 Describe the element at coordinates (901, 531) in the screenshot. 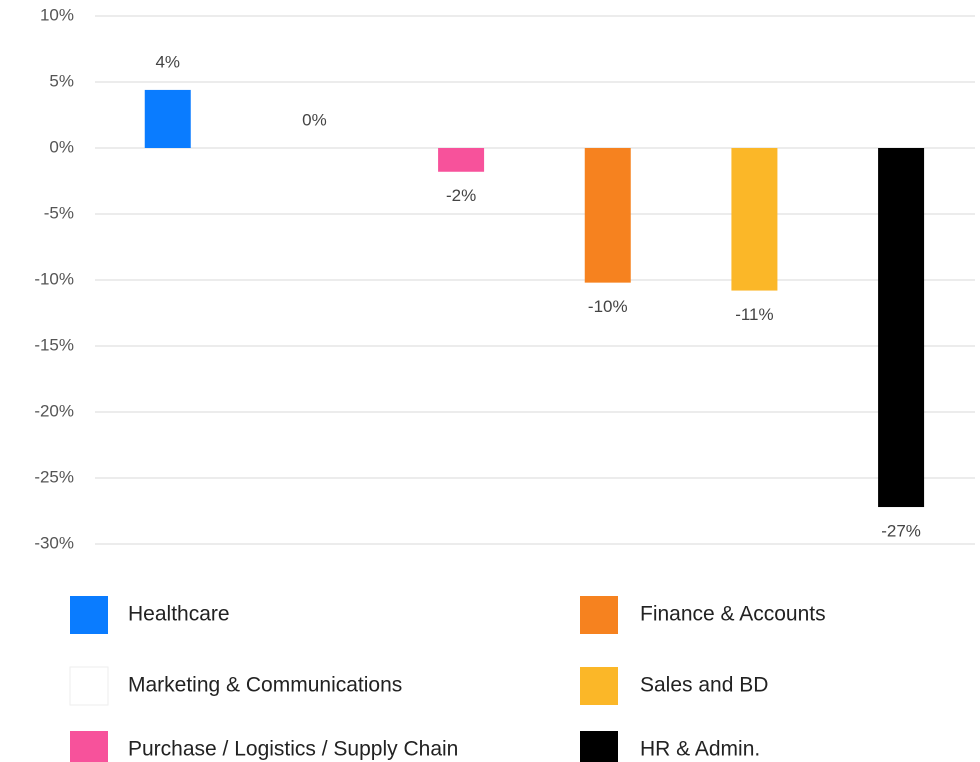

I see `value-label: -27%` at that location.